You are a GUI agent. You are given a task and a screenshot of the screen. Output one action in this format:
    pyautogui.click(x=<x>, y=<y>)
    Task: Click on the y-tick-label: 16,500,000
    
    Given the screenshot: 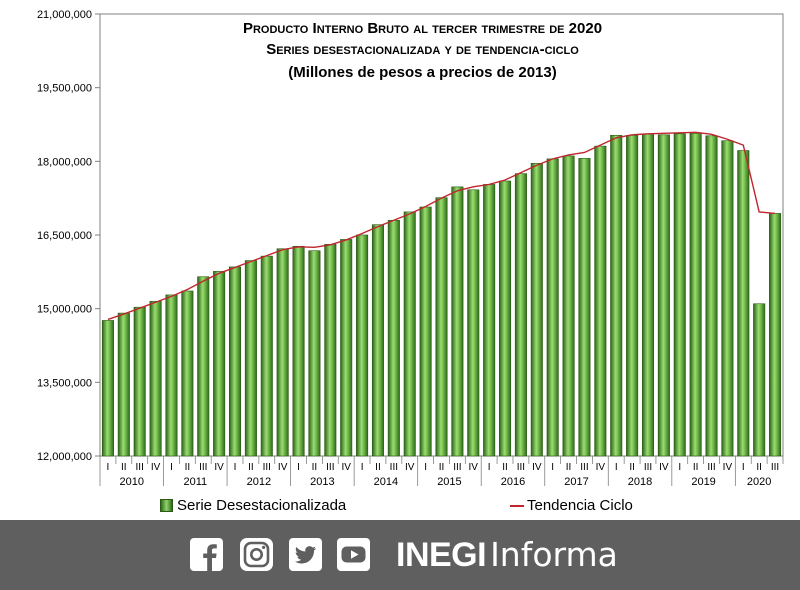 What is the action you would take?
    pyautogui.click(x=64, y=236)
    